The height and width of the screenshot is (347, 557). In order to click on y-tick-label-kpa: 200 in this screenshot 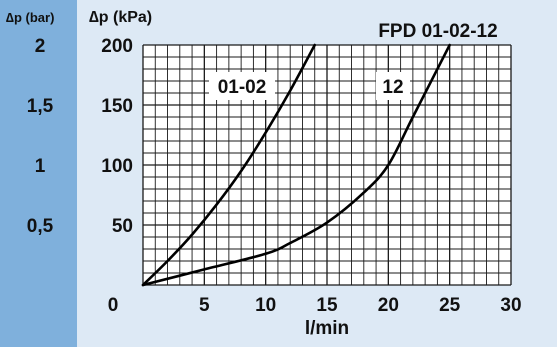, I will do `click(117, 46)`.